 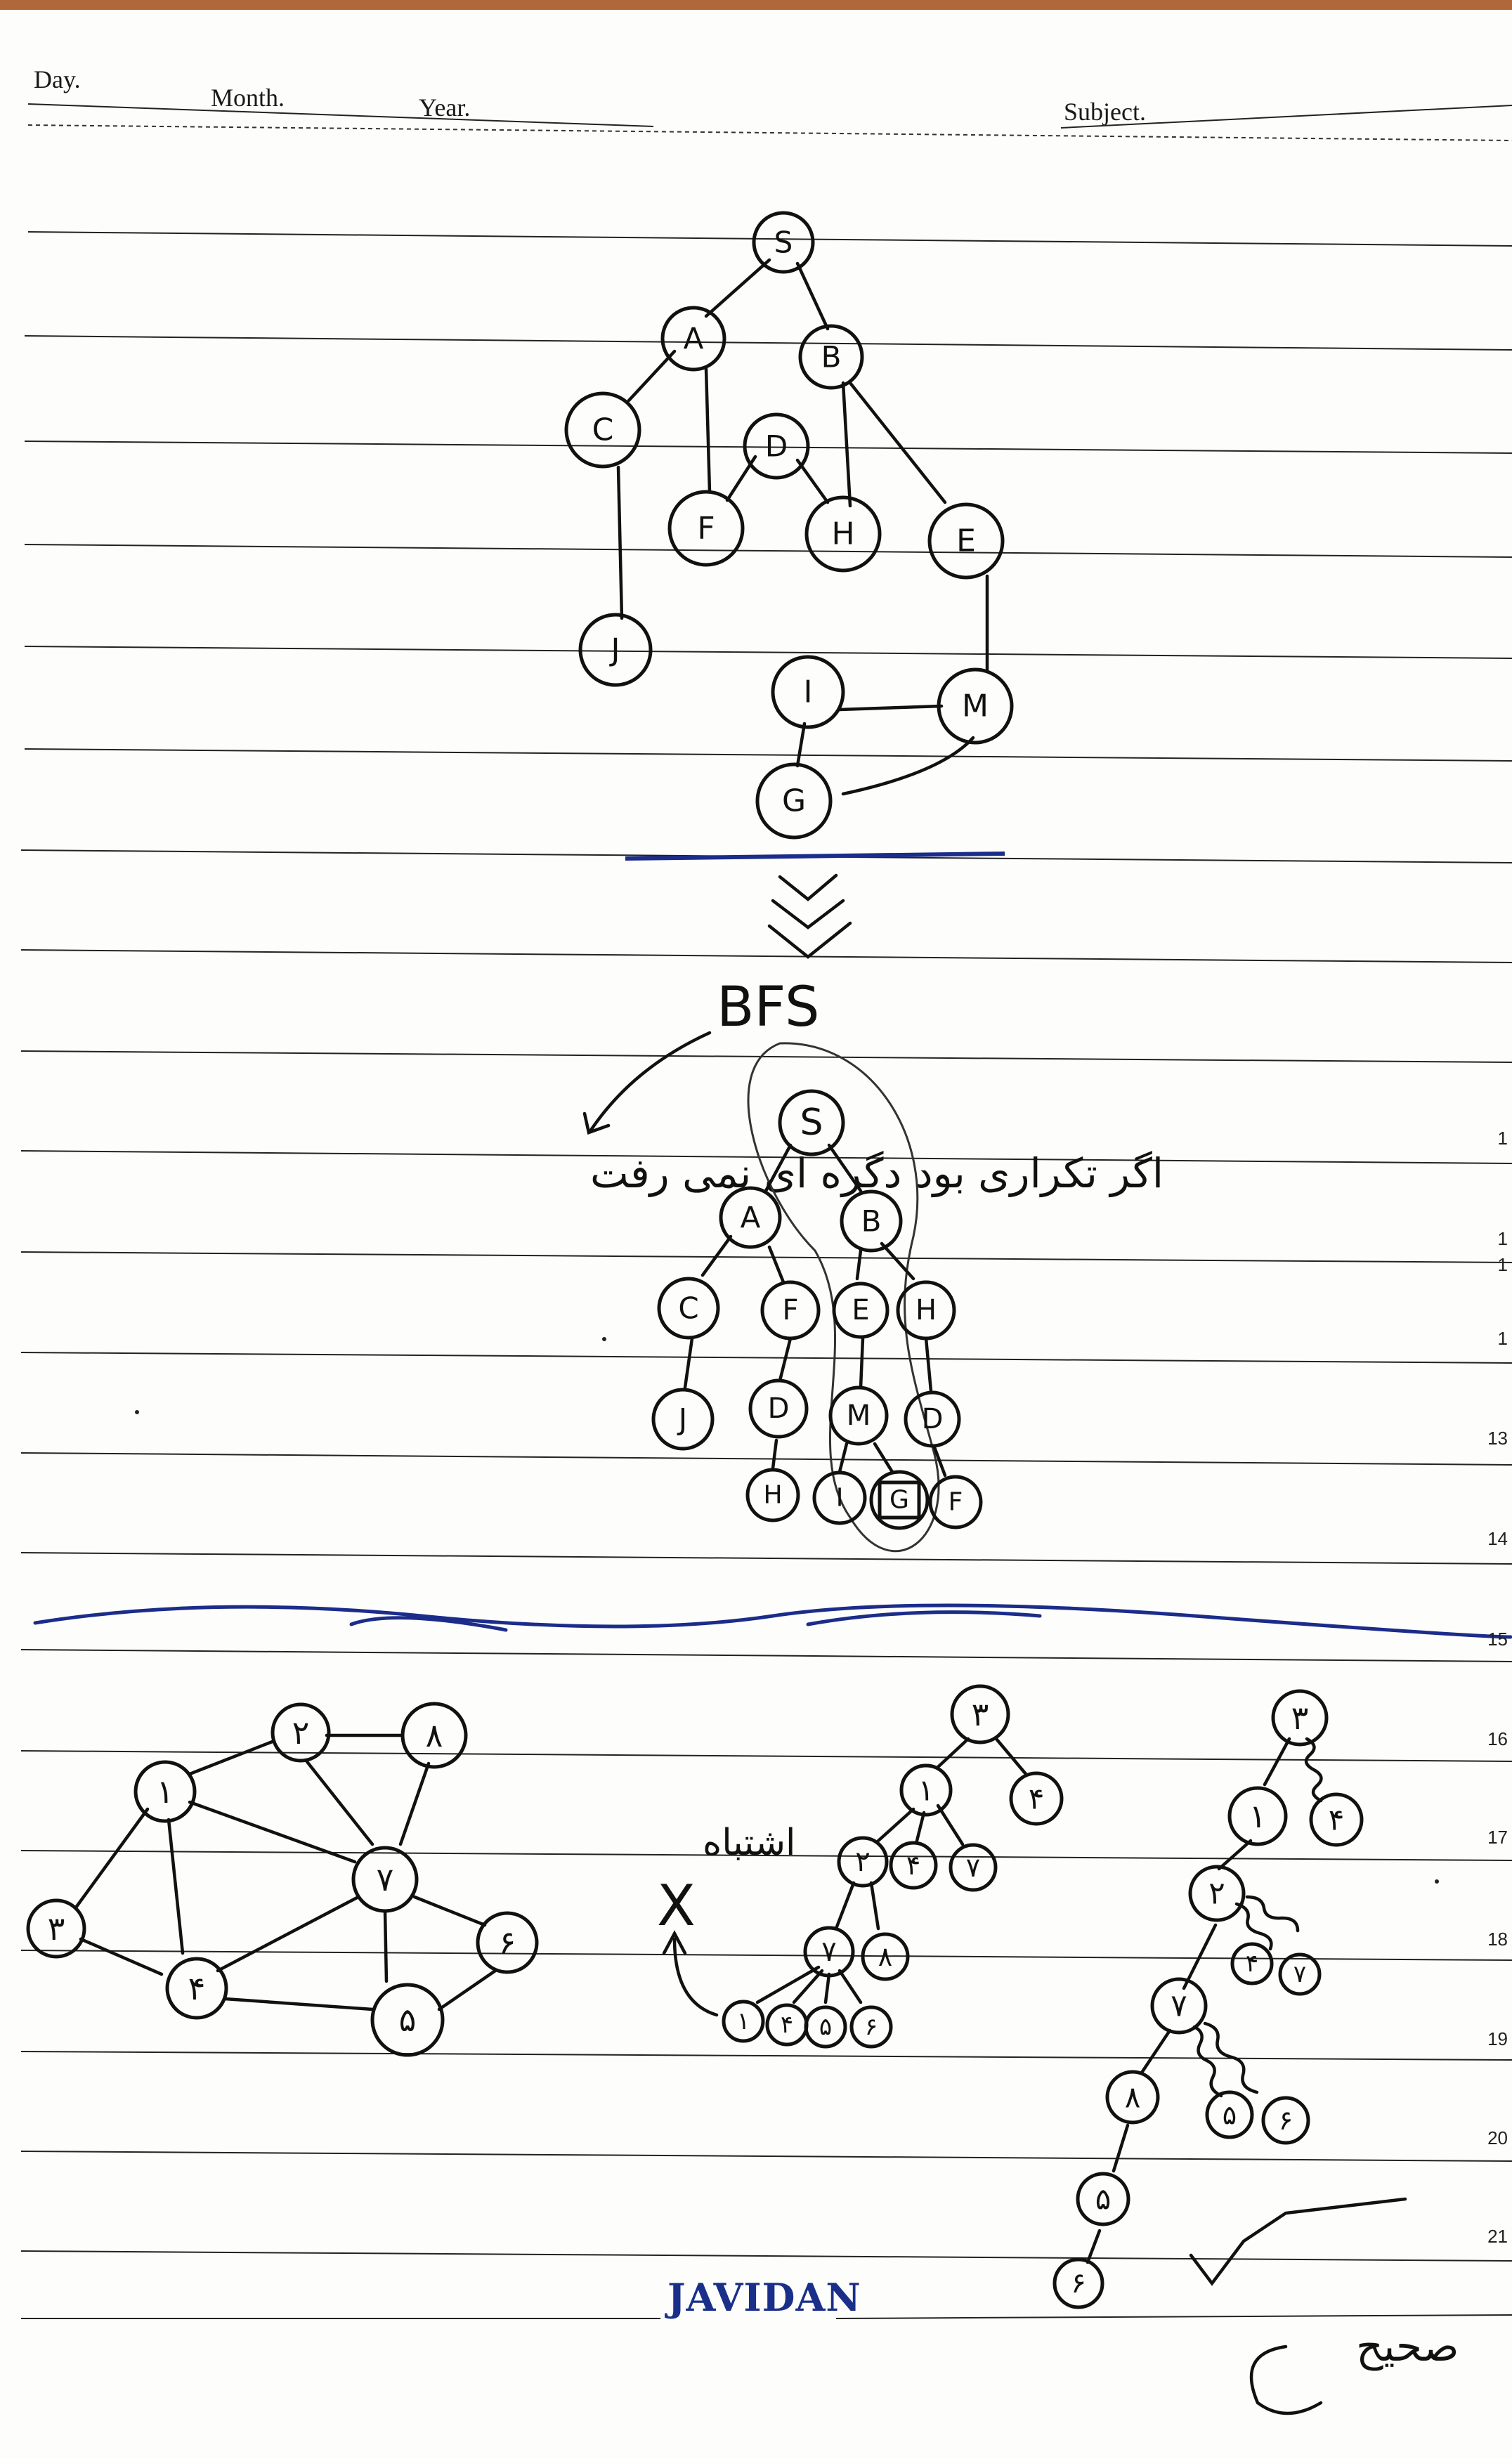 I want to click on bfs-title: BFS, so click(x=769, y=1007).